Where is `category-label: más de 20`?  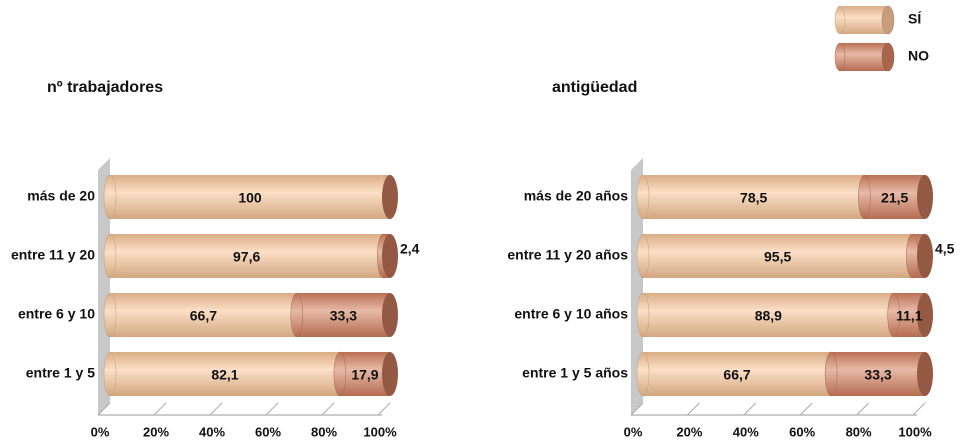
category-label: más de 20 is located at coordinates (61, 196).